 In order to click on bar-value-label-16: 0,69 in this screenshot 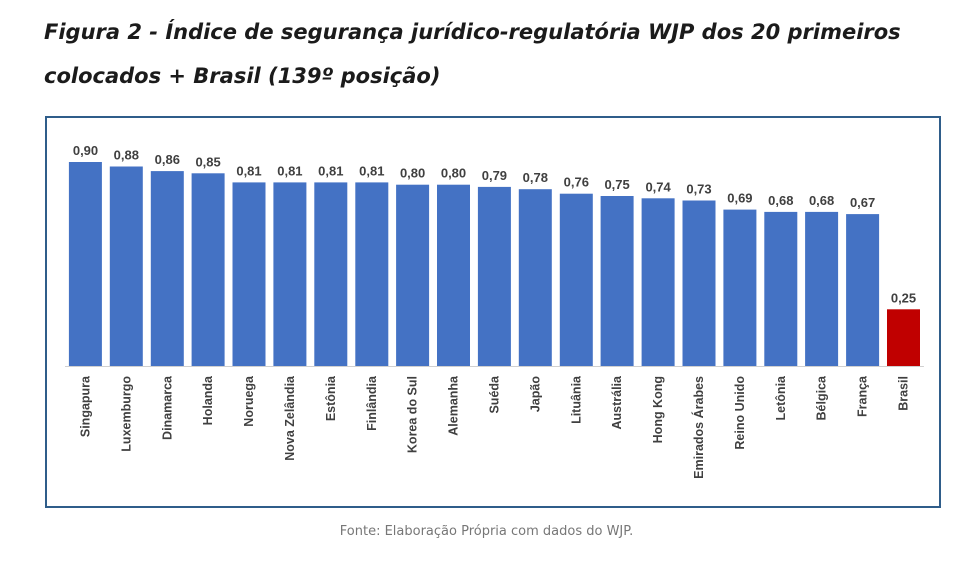, I will do `click(739, 198)`.